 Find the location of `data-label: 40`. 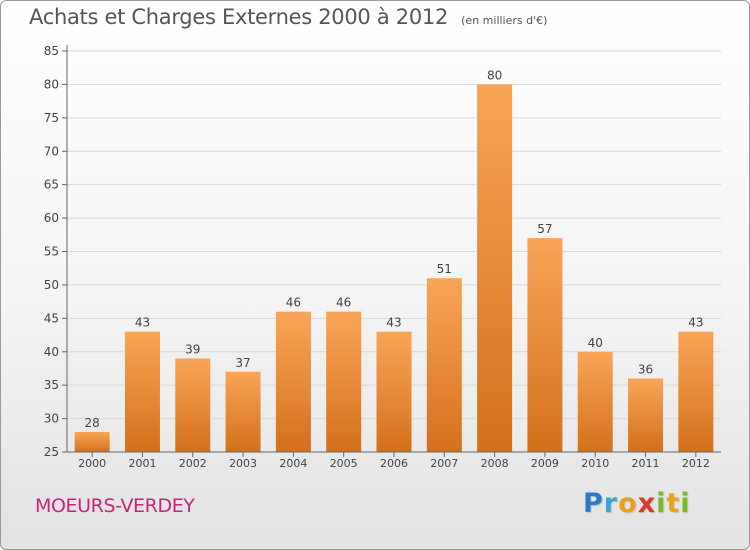

data-label: 40 is located at coordinates (595, 343).